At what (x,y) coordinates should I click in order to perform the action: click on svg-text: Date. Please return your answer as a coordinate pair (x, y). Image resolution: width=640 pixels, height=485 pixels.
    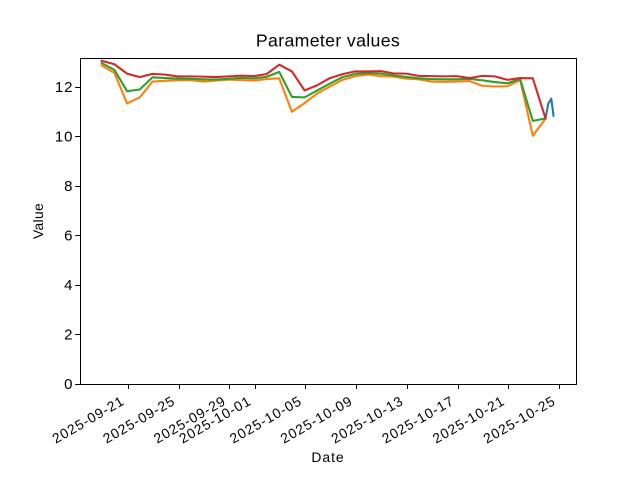
    Looking at the image, I should click on (327, 457).